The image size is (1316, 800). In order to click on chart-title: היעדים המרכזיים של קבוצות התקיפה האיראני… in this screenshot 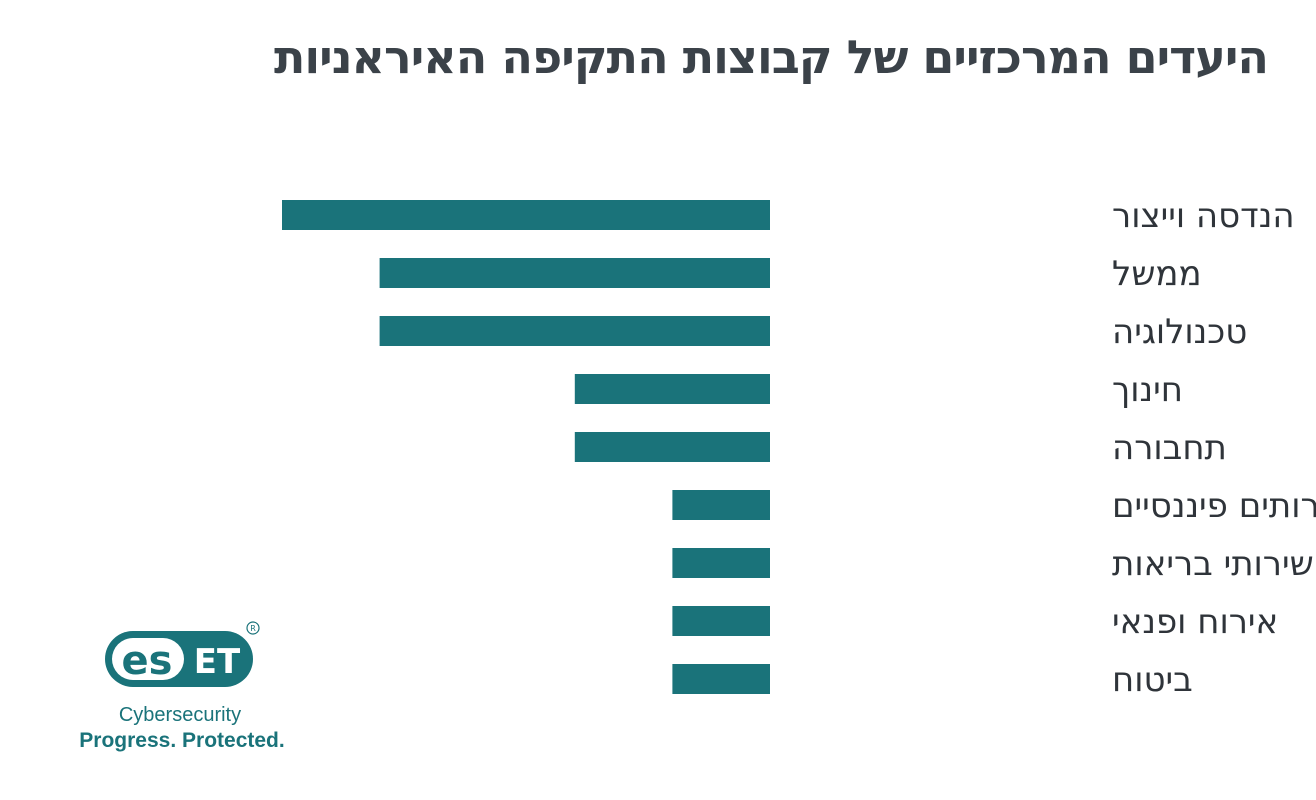, I will do `click(771, 57)`.